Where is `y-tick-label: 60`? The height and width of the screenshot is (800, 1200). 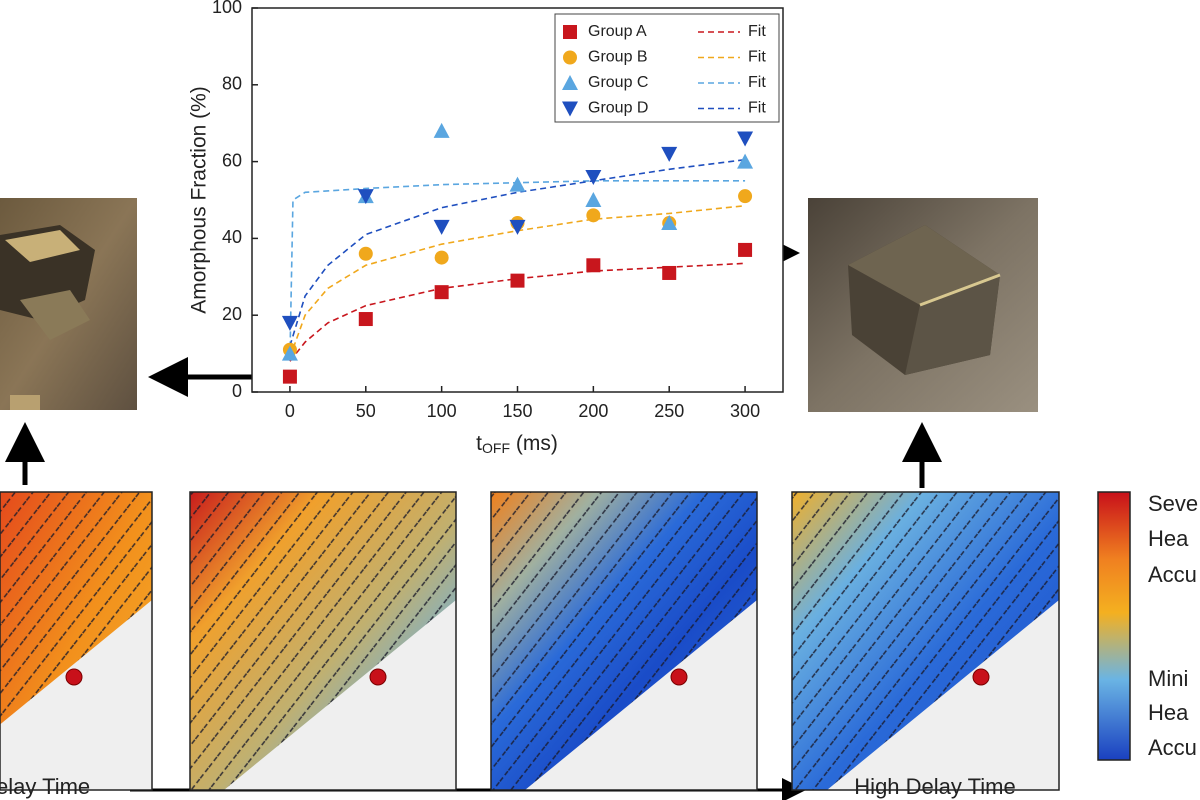
y-tick-label: 60 is located at coordinates (232, 160).